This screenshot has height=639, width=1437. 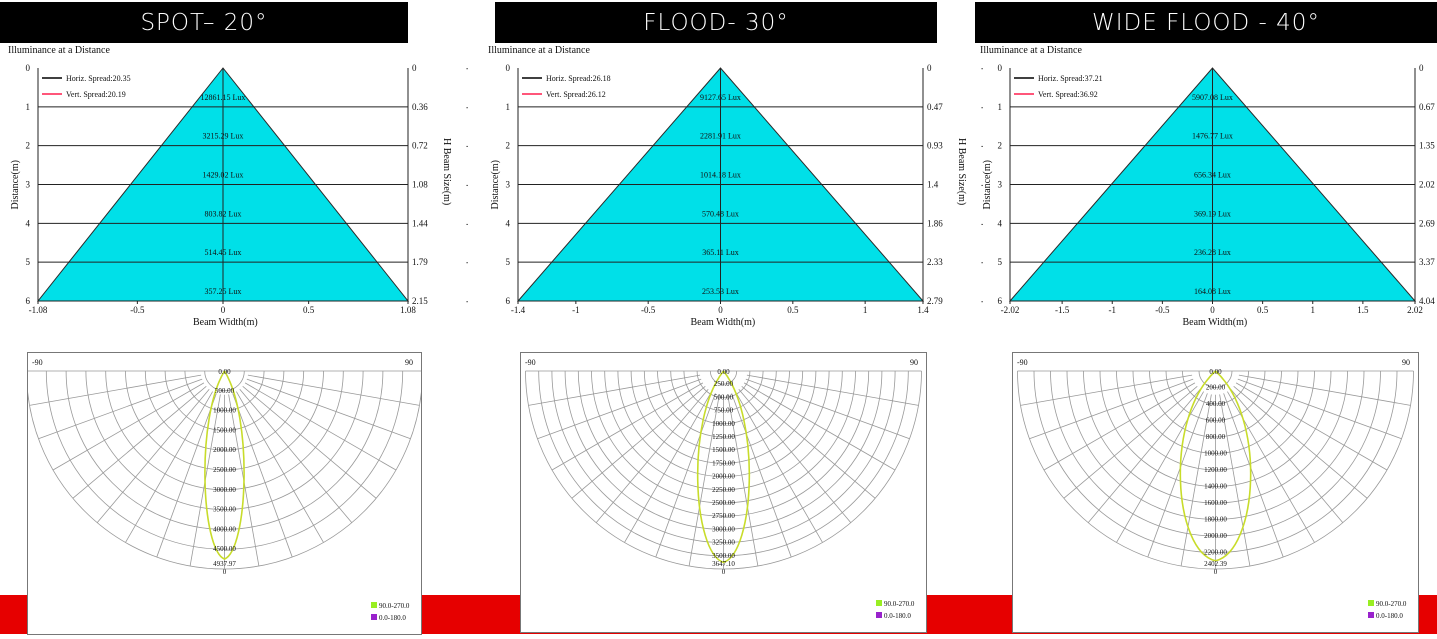 I want to click on h-size-label: 1.08, so click(x=420, y=185).